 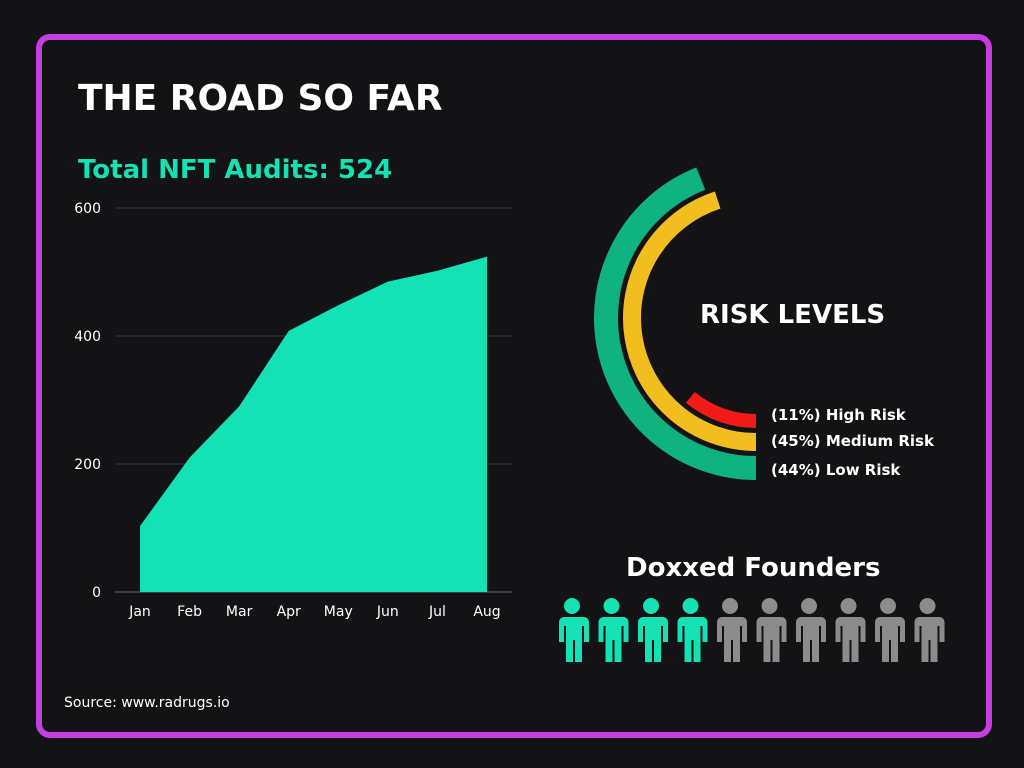 I want to click on x-tick-label: Apr, so click(x=289, y=612).